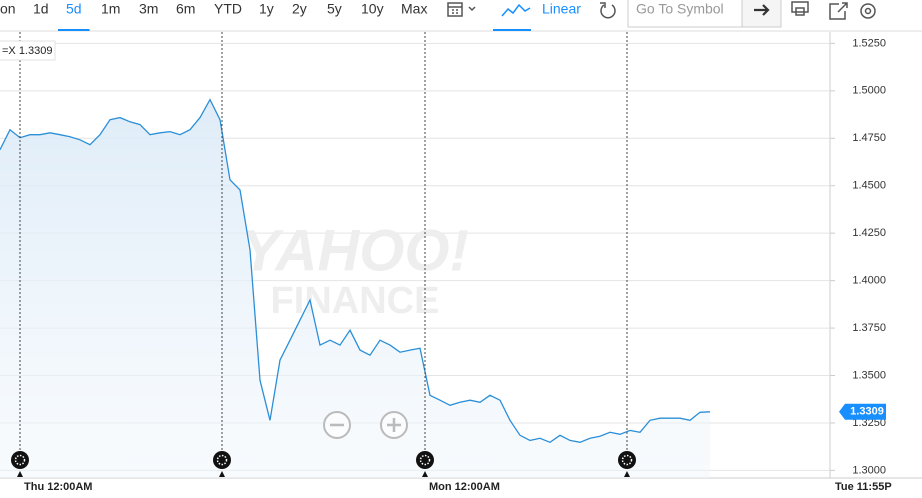  Describe the element at coordinates (8, 9) in the screenshot. I see `range-button: on` at that location.